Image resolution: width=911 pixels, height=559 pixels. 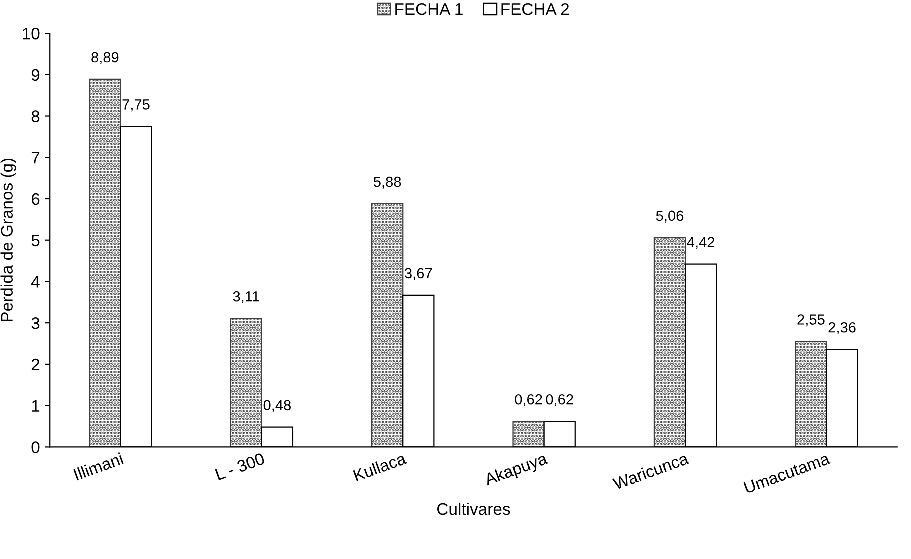 I want to click on data-label: 8,89, so click(x=105, y=58).